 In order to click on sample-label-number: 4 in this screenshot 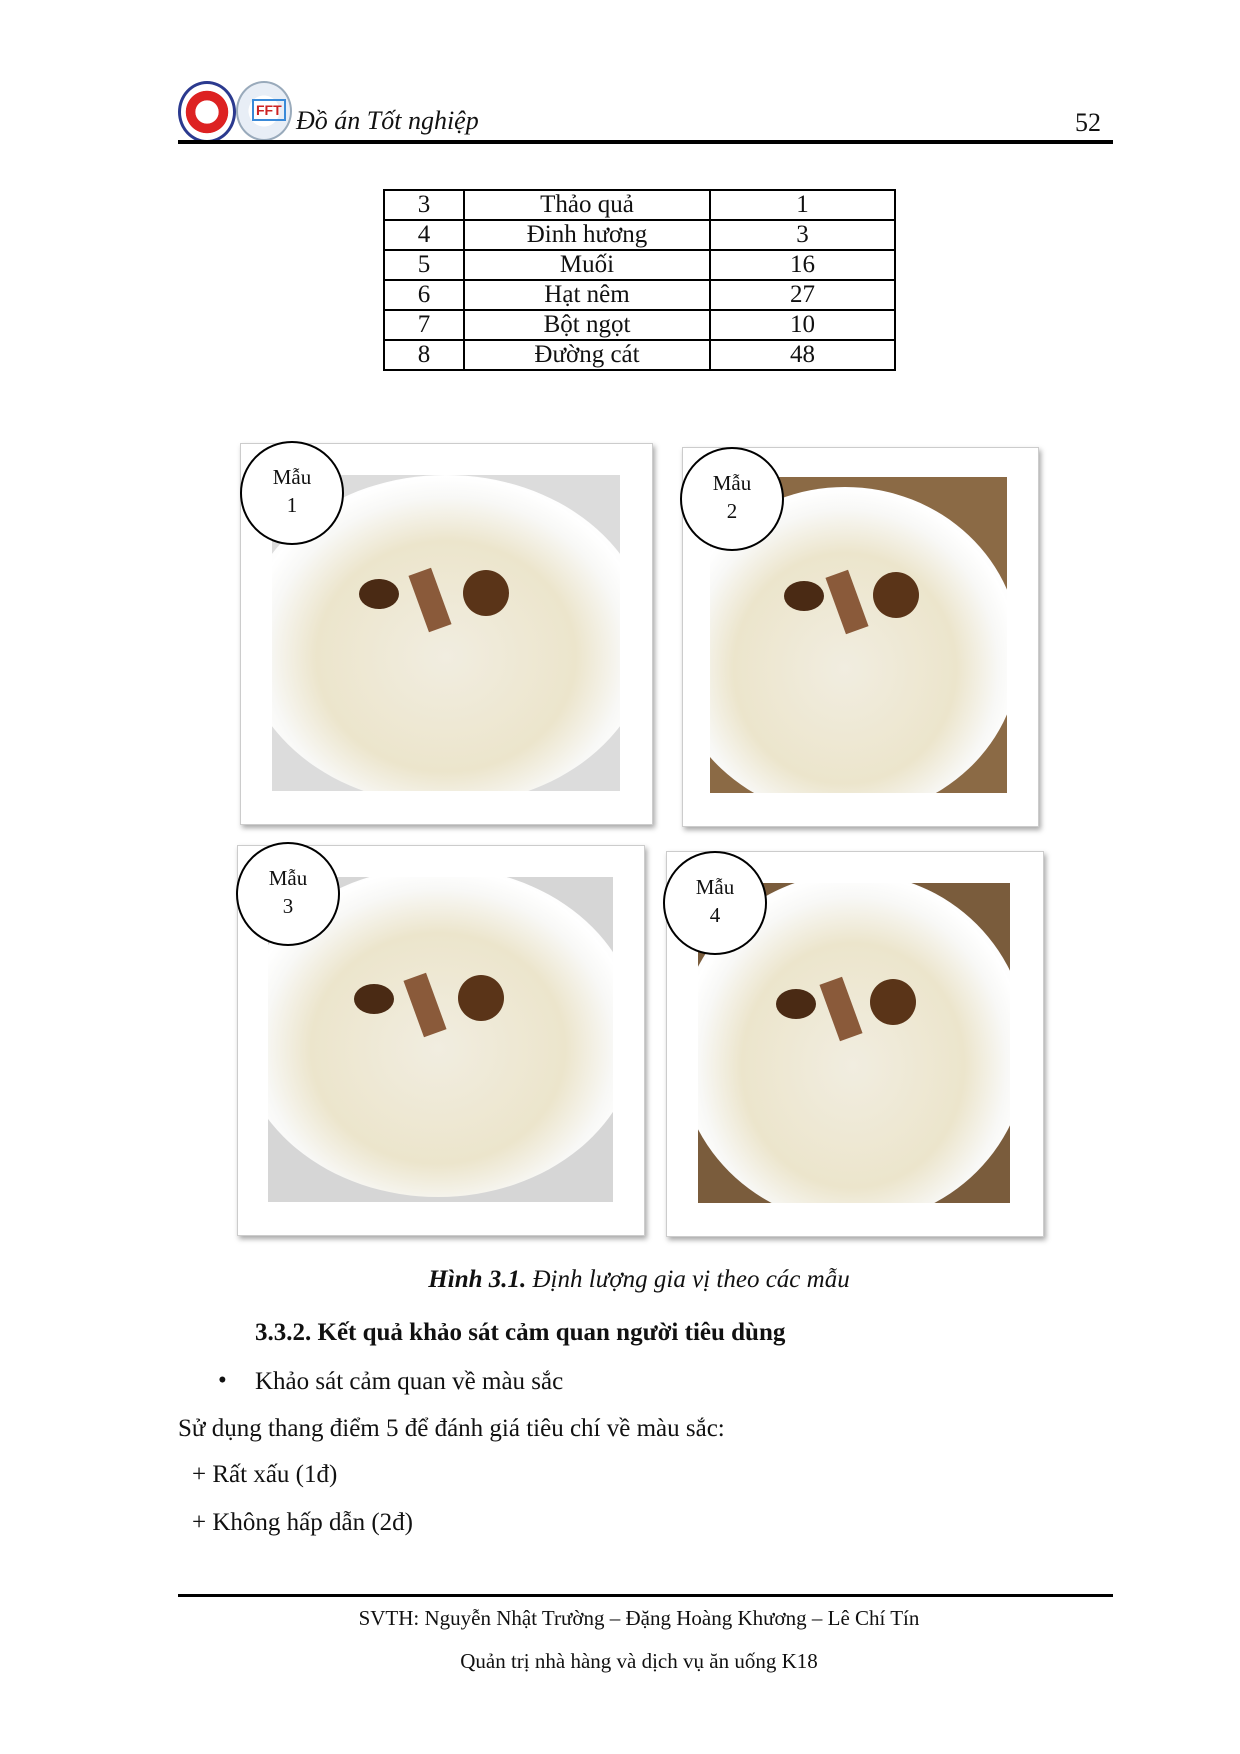, I will do `click(715, 915)`.